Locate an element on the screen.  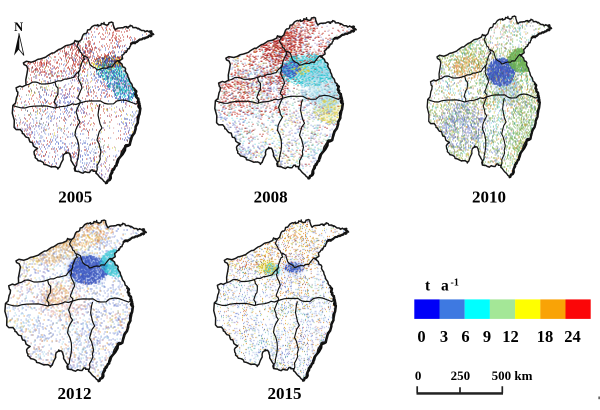
svg-text: 6 is located at coordinates (465, 336).